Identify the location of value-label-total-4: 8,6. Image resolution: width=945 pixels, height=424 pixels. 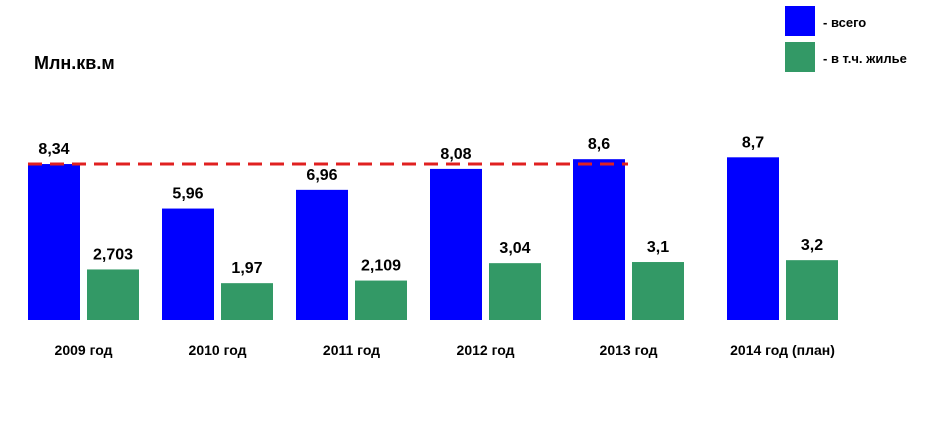
(599, 144).